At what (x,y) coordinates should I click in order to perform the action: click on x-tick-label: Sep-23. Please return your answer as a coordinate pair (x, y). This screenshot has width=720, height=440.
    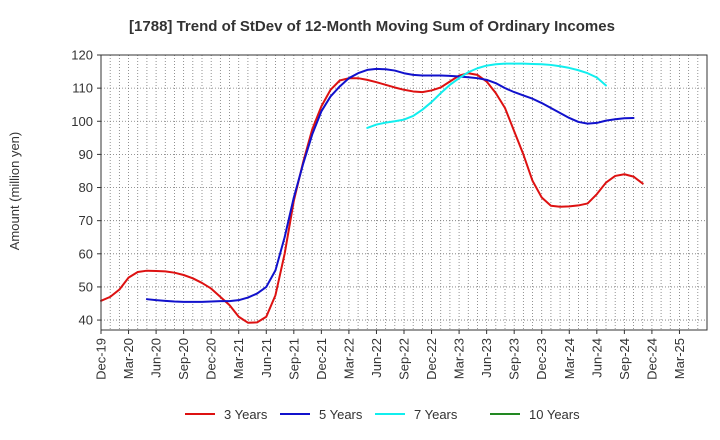
    Looking at the image, I should click on (514, 359).